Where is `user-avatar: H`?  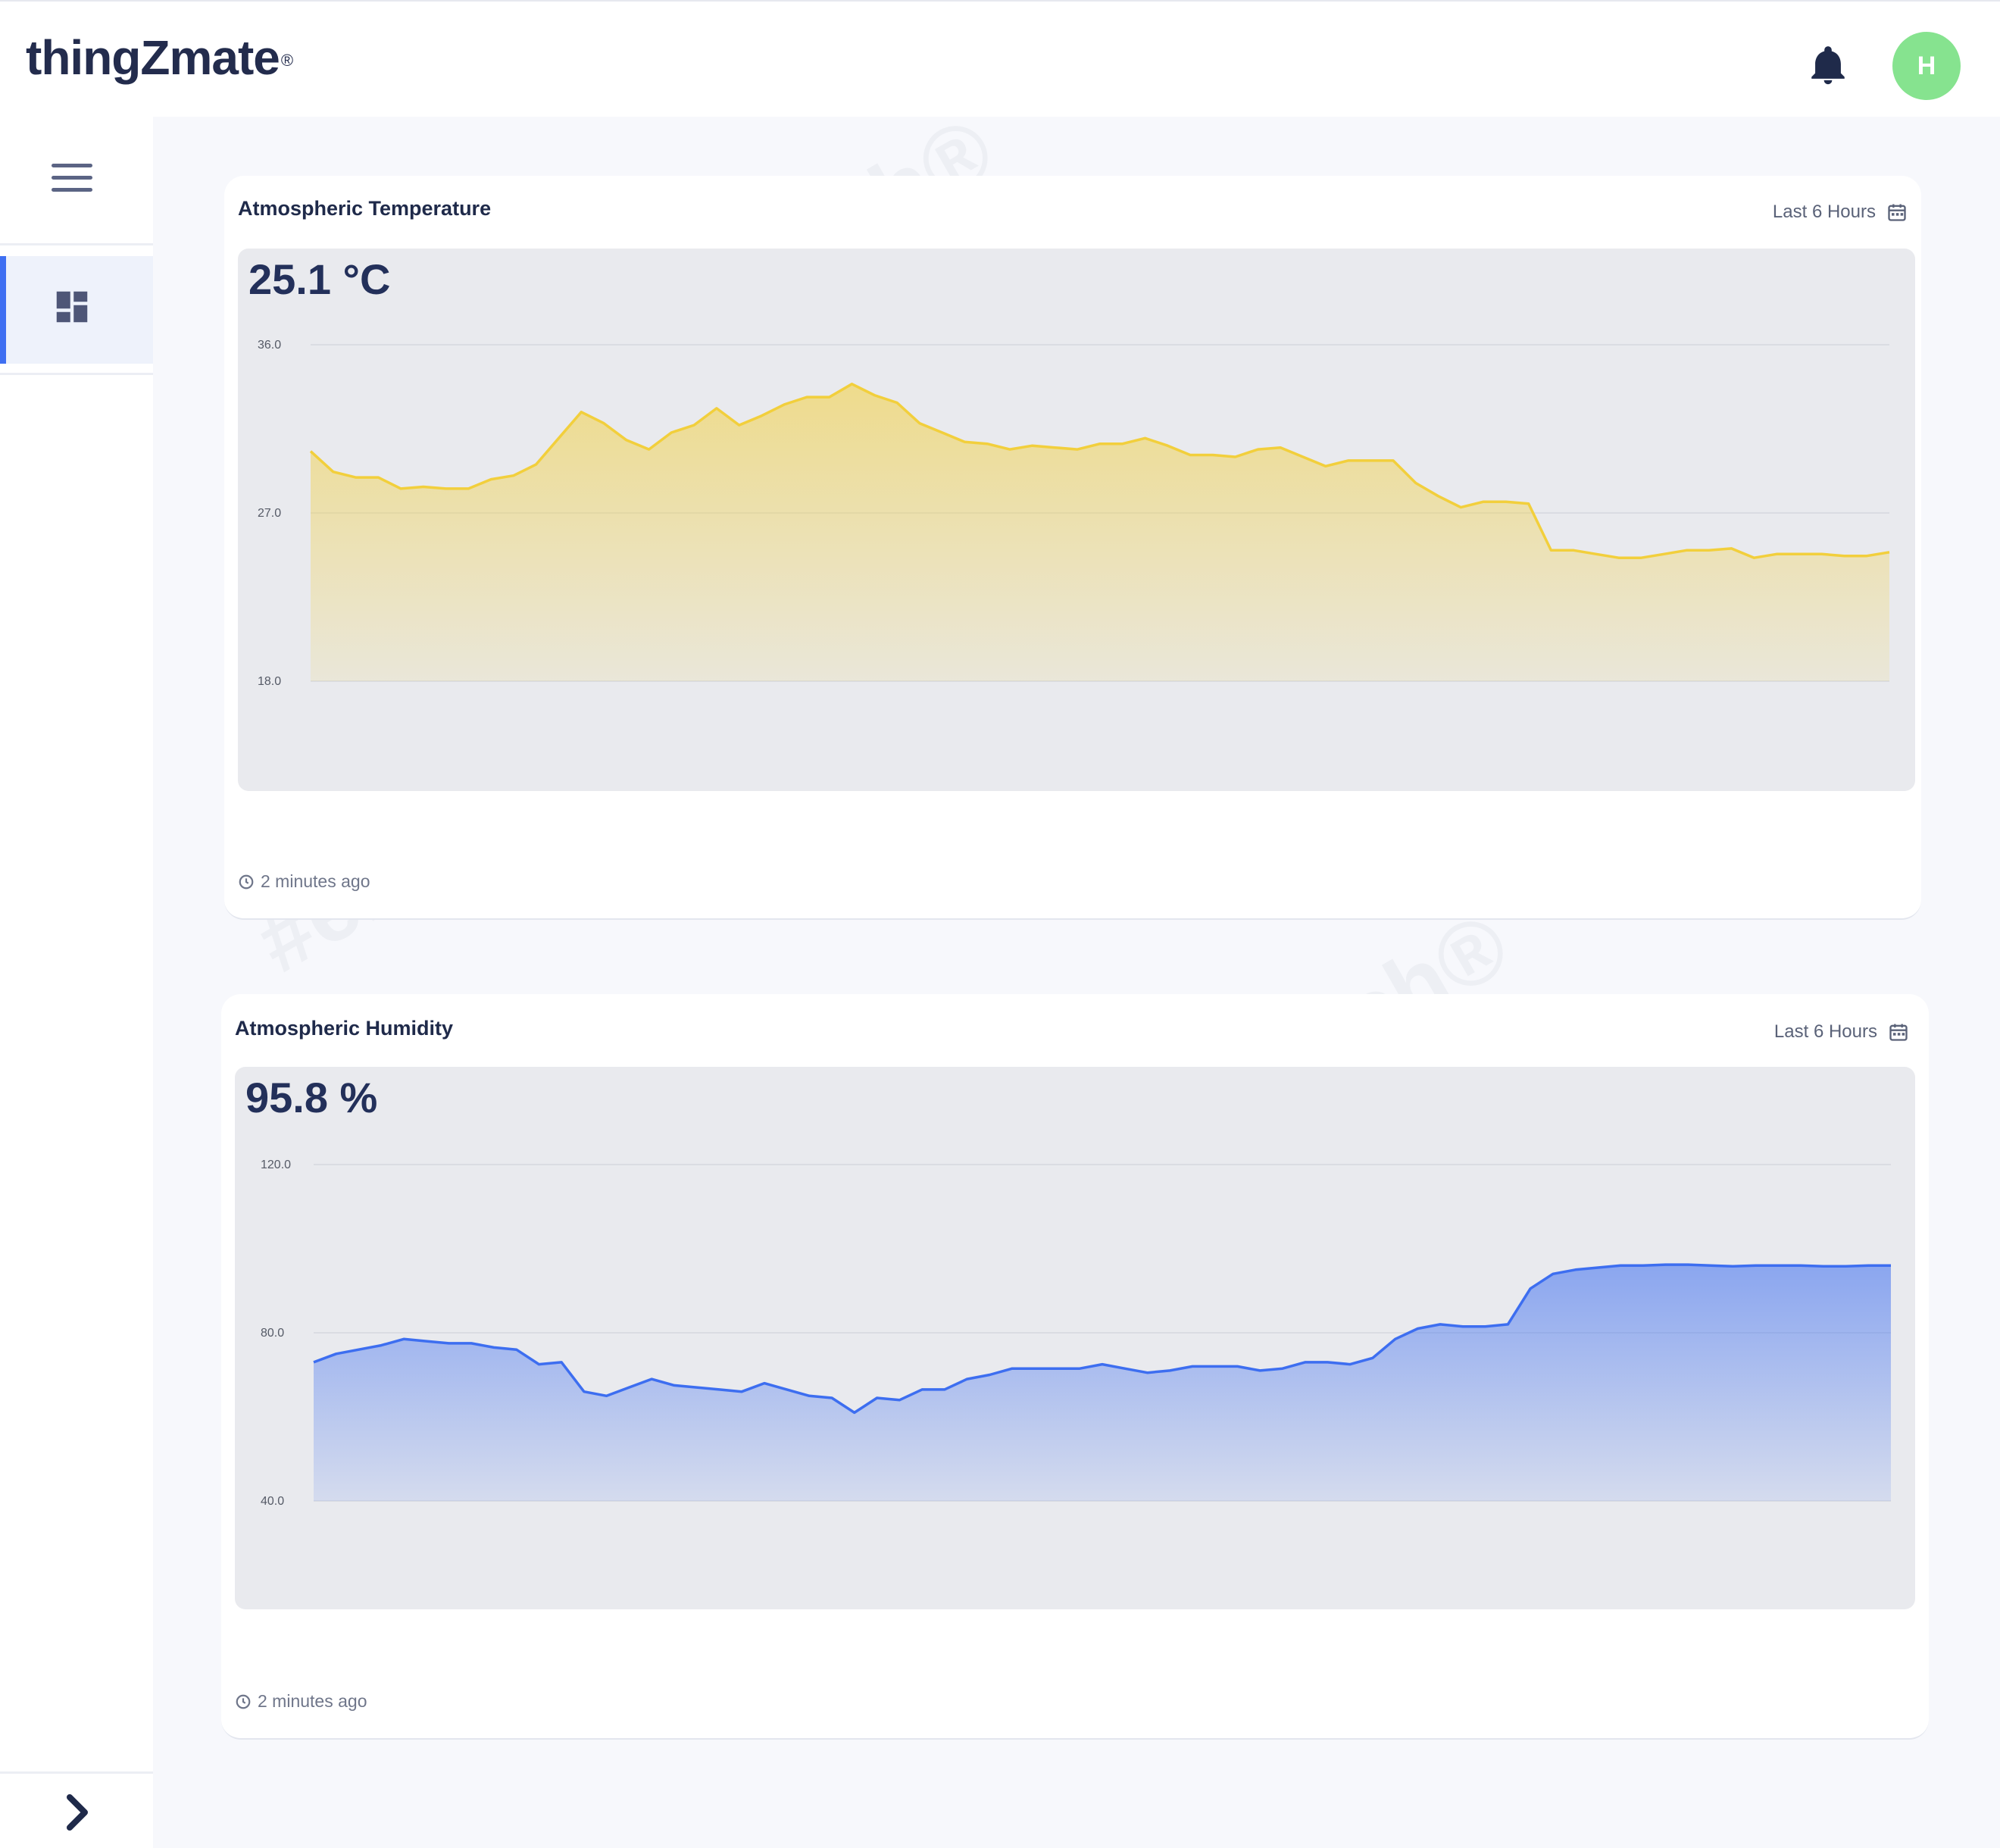 user-avatar: H is located at coordinates (1926, 66).